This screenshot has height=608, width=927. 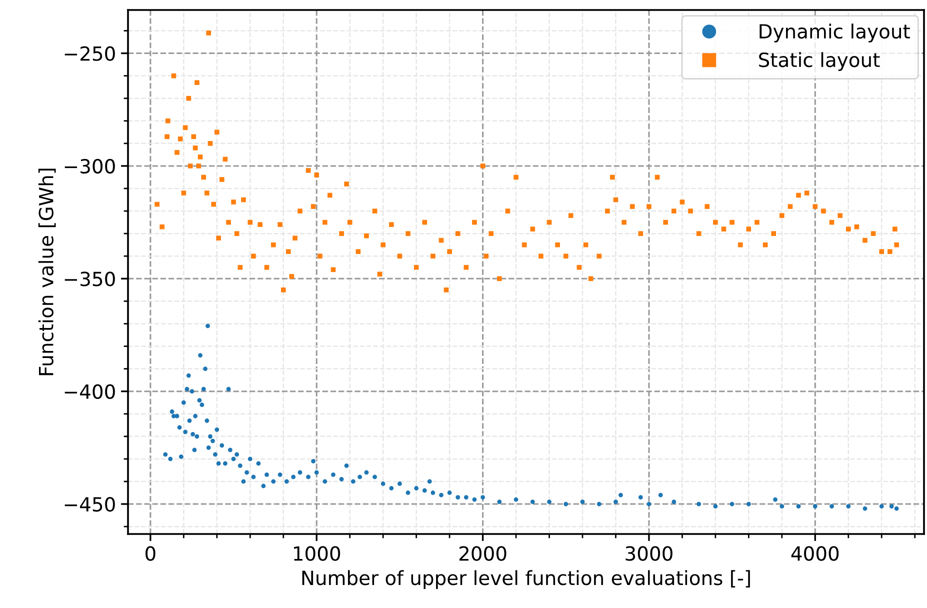 I want to click on y-tick-label: −400, so click(x=89, y=391).